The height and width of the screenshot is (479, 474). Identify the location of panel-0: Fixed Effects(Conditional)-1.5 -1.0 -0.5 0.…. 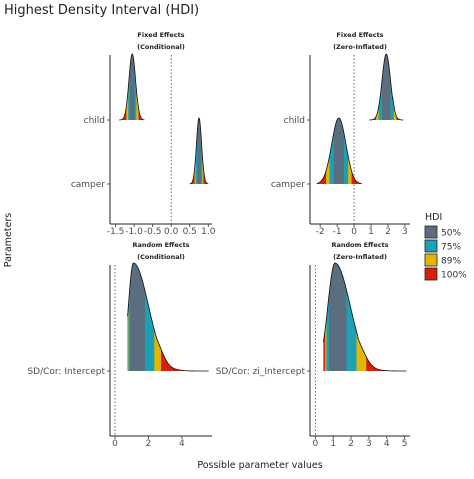
(143, 134).